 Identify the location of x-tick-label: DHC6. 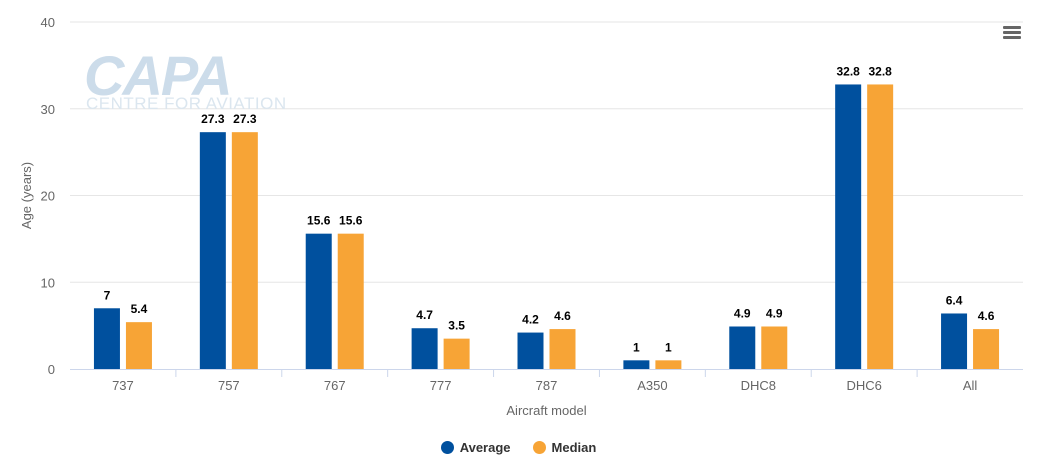
(863, 385).